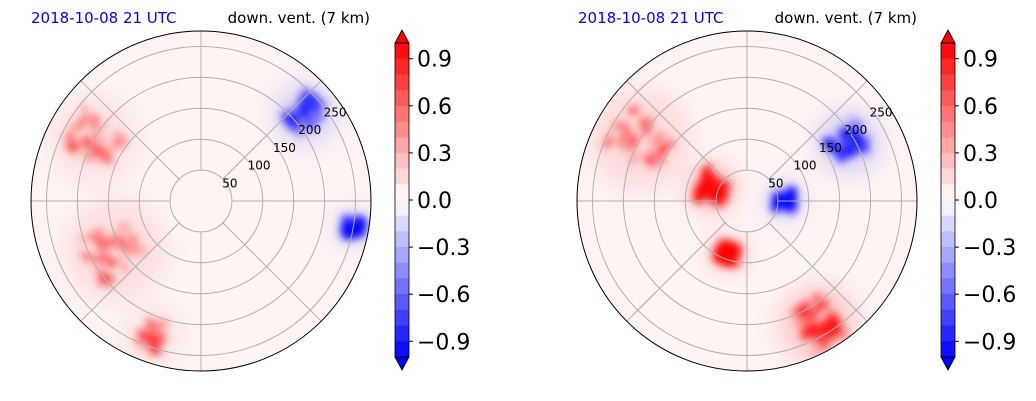 The width and height of the screenshot is (1036, 401). Describe the element at coordinates (104, 18) in the screenshot. I see `title-left-date: 2018-10-08 21 UTC` at that location.